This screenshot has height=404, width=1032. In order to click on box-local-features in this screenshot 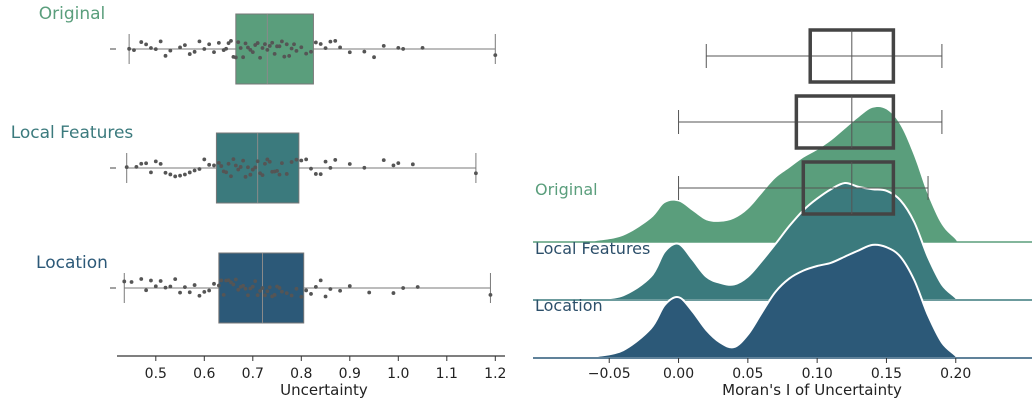, I will do `click(845, 122)`.